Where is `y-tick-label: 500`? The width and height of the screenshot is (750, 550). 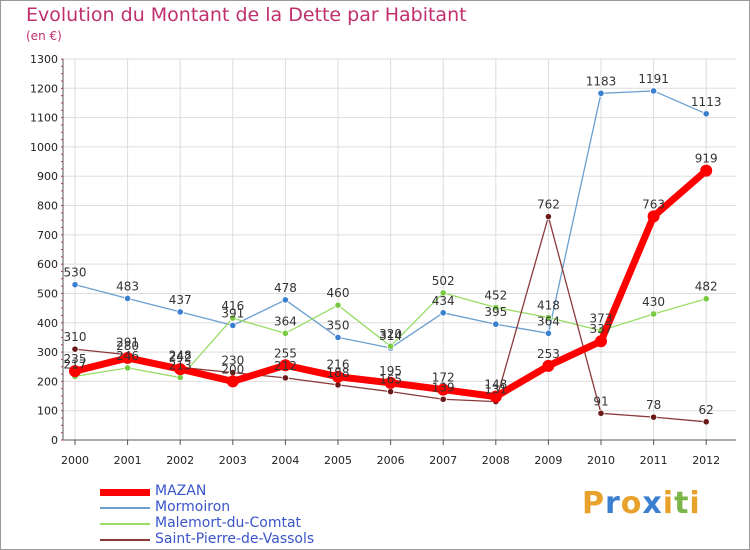 y-tick-label: 500 is located at coordinates (47, 293).